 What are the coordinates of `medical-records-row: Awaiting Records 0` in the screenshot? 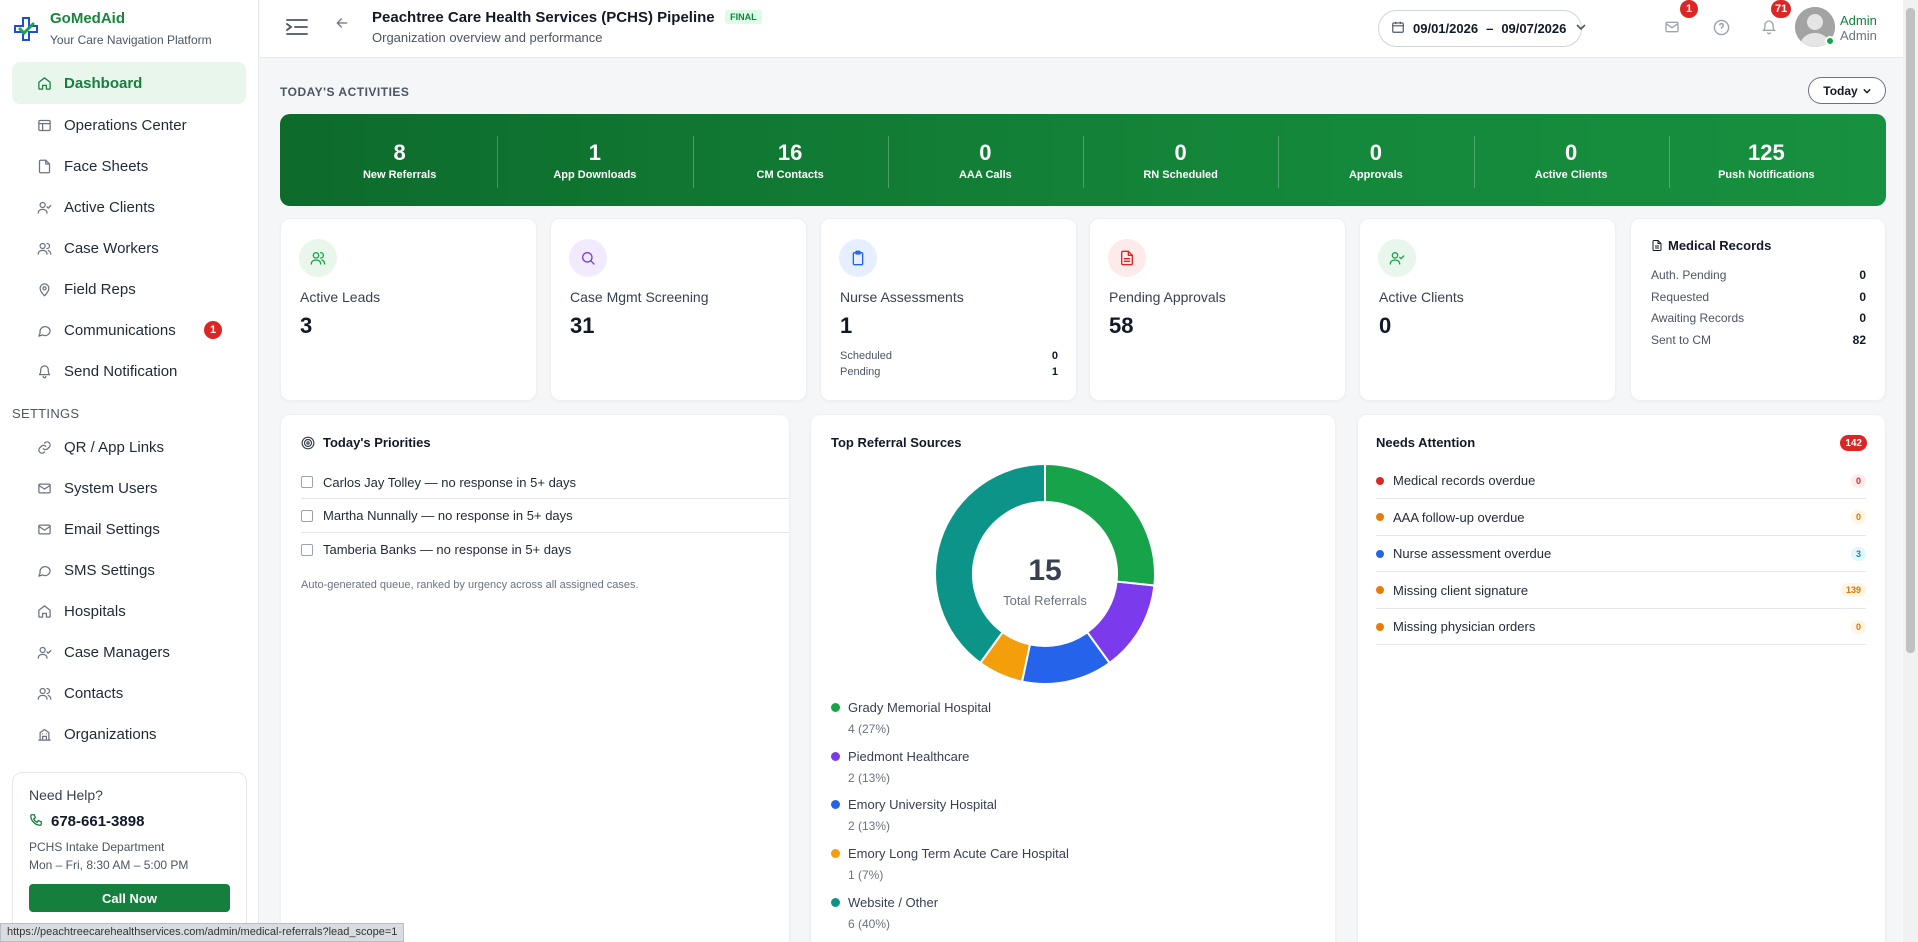 It's located at (1758, 318).